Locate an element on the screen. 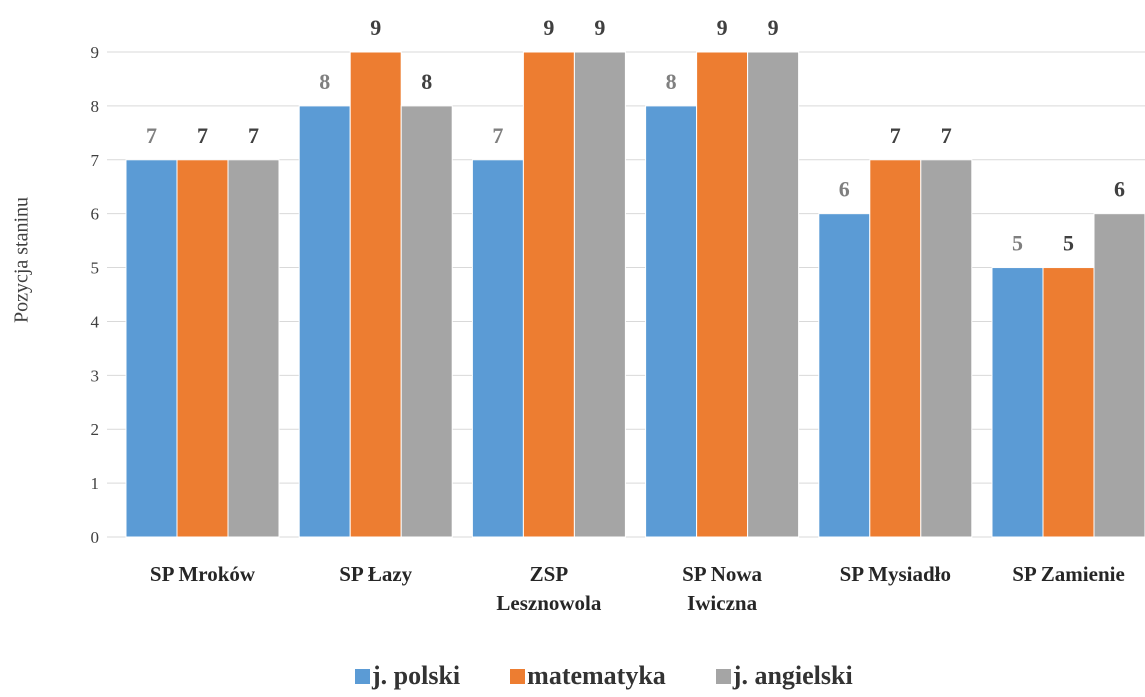 Image resolution: width=1145 pixels, height=697 pixels. y-tick-label: 5 is located at coordinates (95, 268).